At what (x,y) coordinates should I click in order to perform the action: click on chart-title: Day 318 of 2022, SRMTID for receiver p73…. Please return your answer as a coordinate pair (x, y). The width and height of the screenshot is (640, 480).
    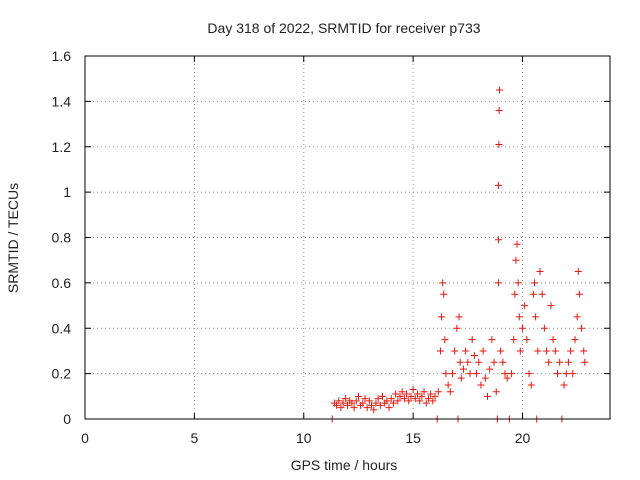
    Looking at the image, I should click on (343, 28).